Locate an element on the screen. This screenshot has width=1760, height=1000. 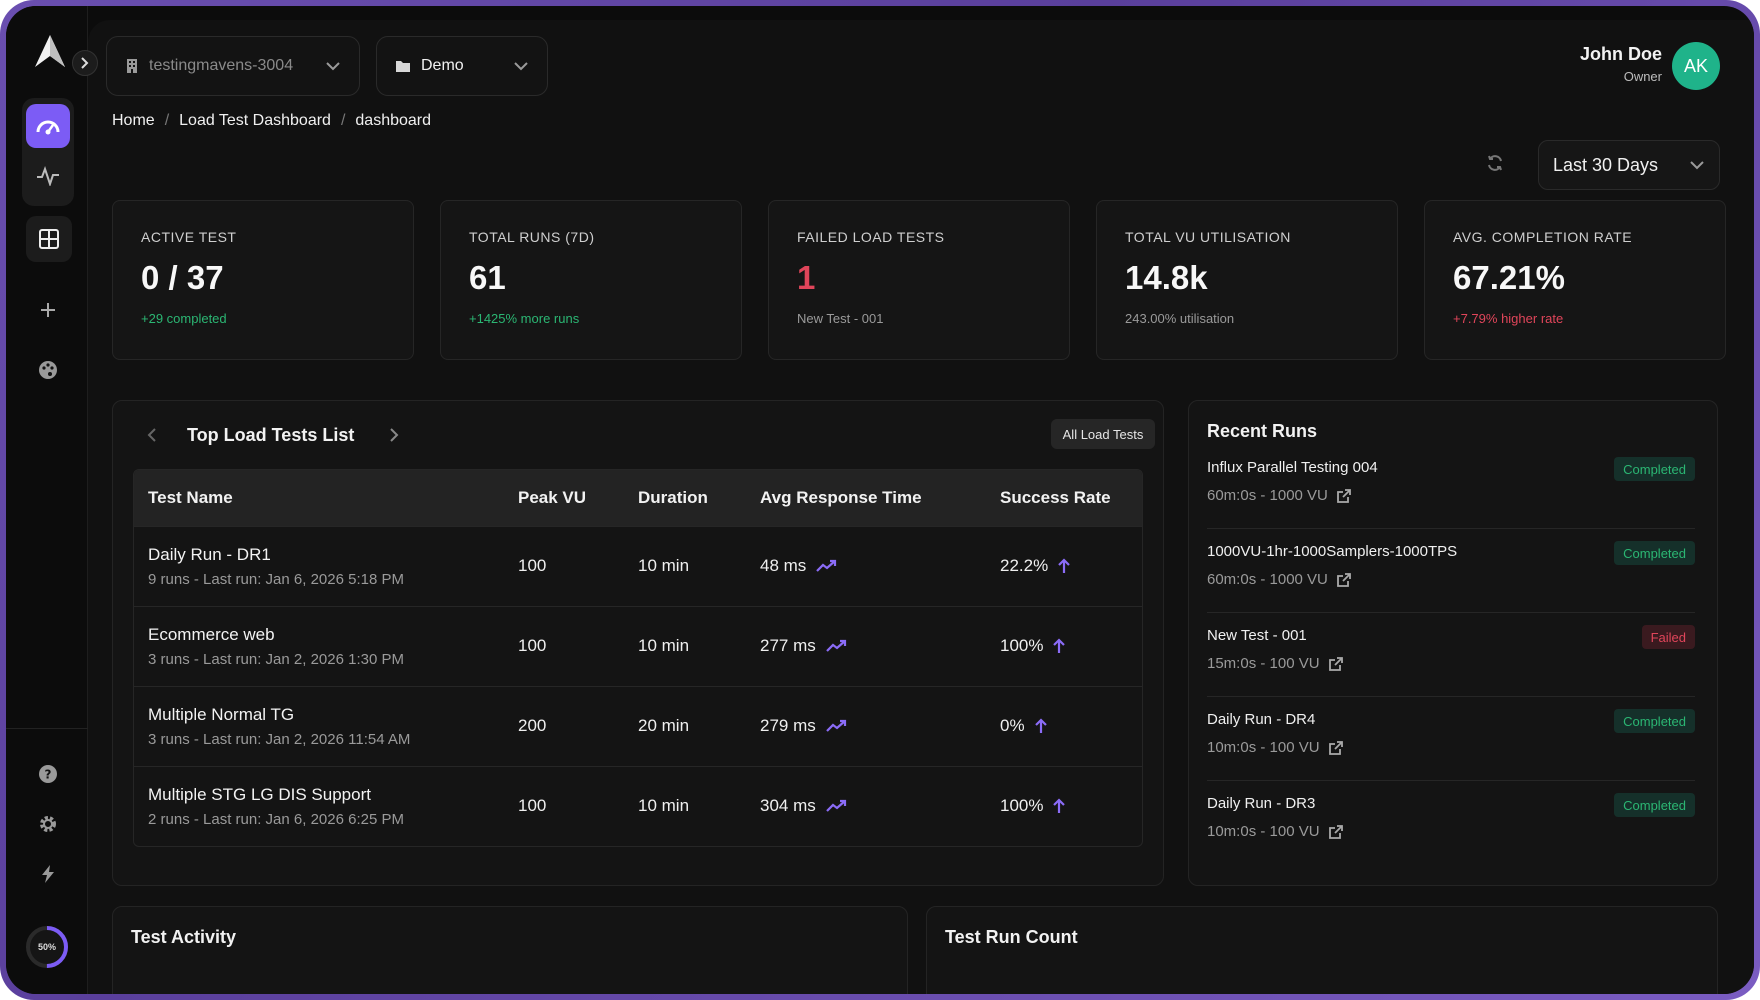
run-name: New Test - 001 is located at coordinates (1257, 635).